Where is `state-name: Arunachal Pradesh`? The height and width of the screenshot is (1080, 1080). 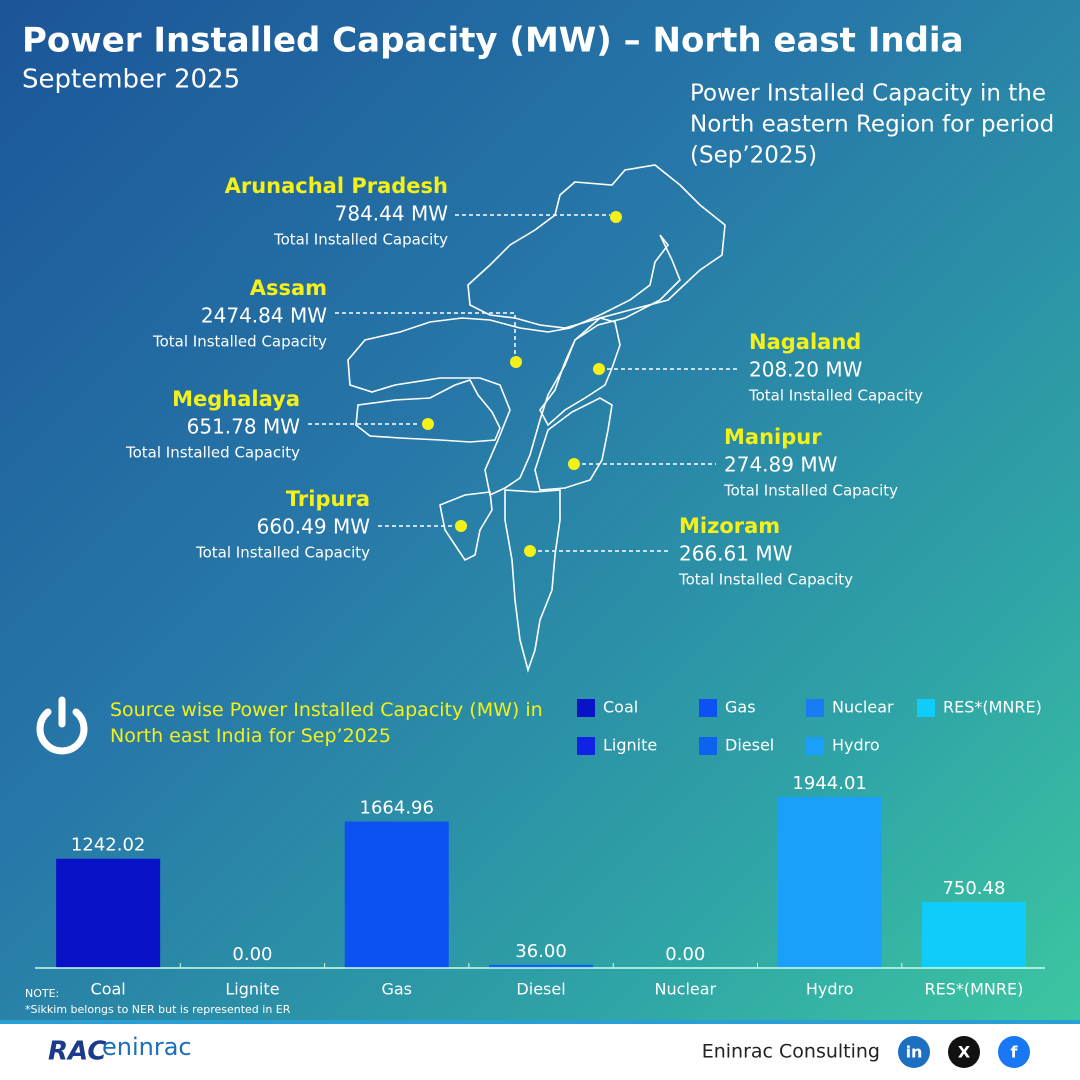
state-name: Arunachal Pradesh is located at coordinates (336, 186).